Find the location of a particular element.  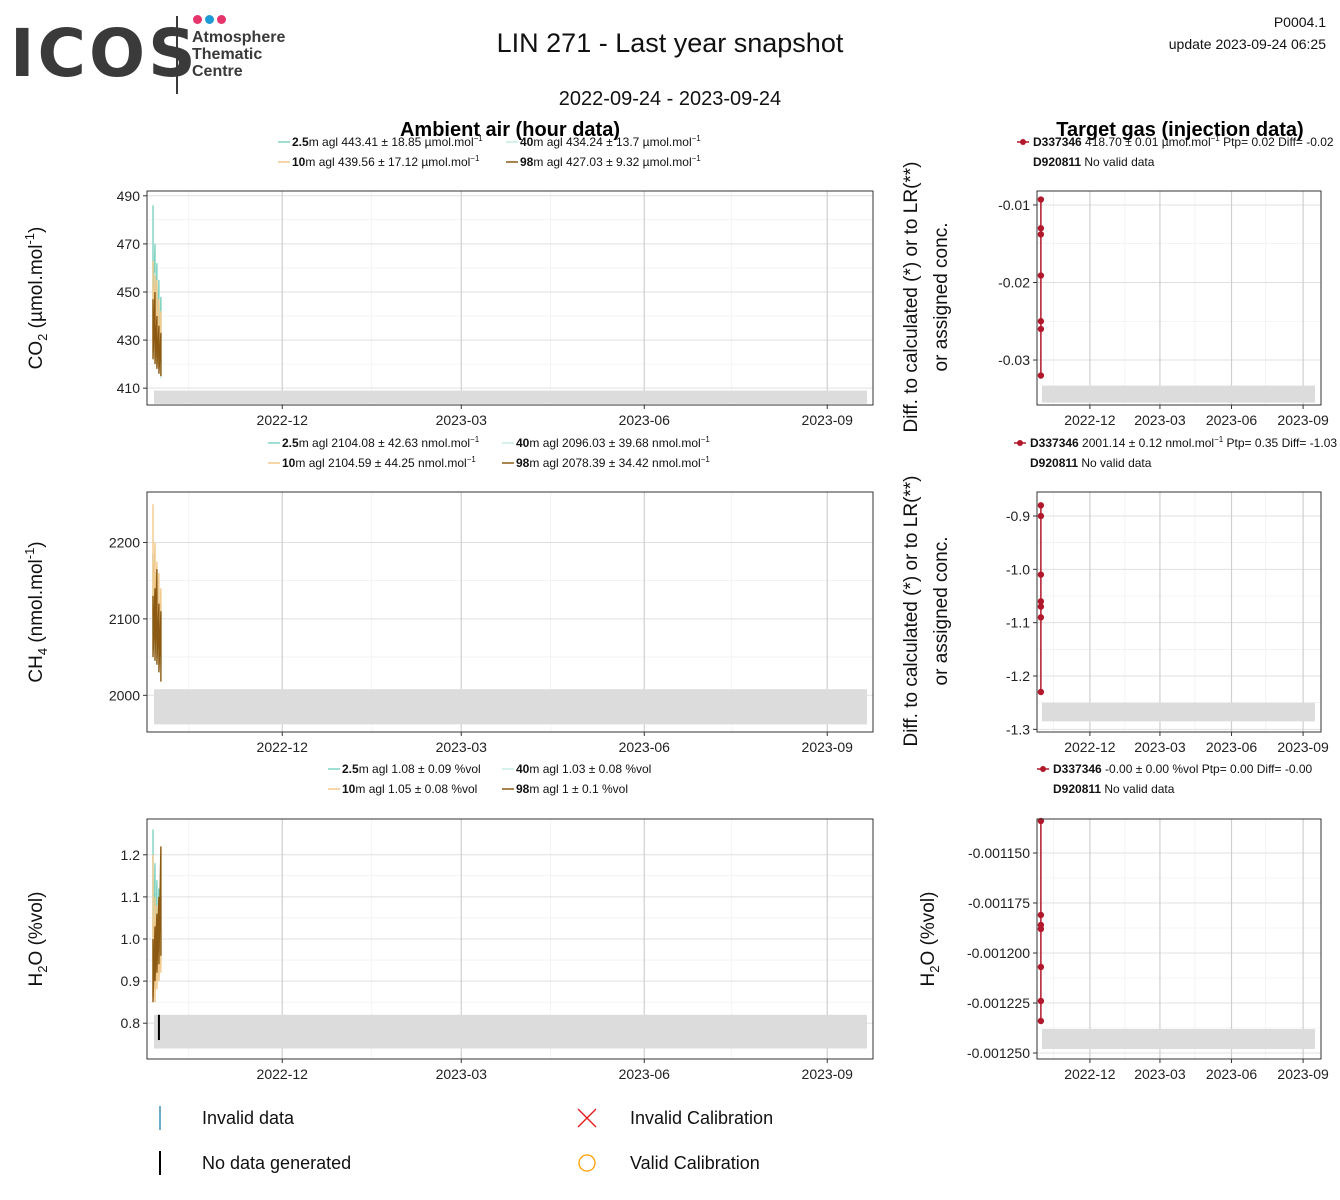

y-tick-label: -0.001175 is located at coordinates (999, 903).